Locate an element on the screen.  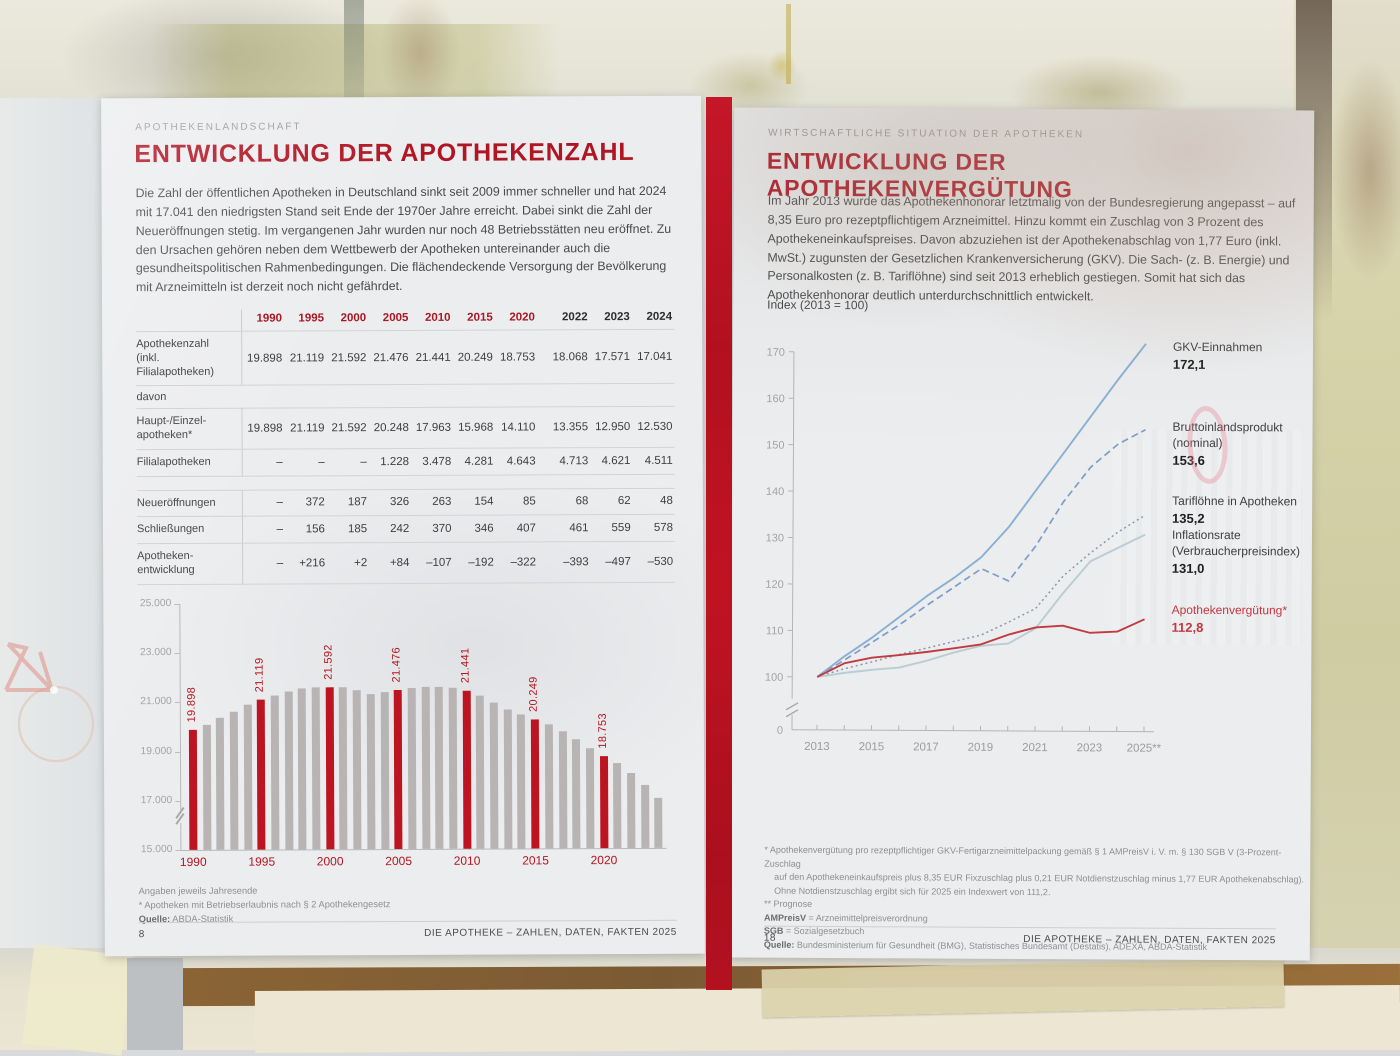
table-cell: 185 is located at coordinates (357, 529).